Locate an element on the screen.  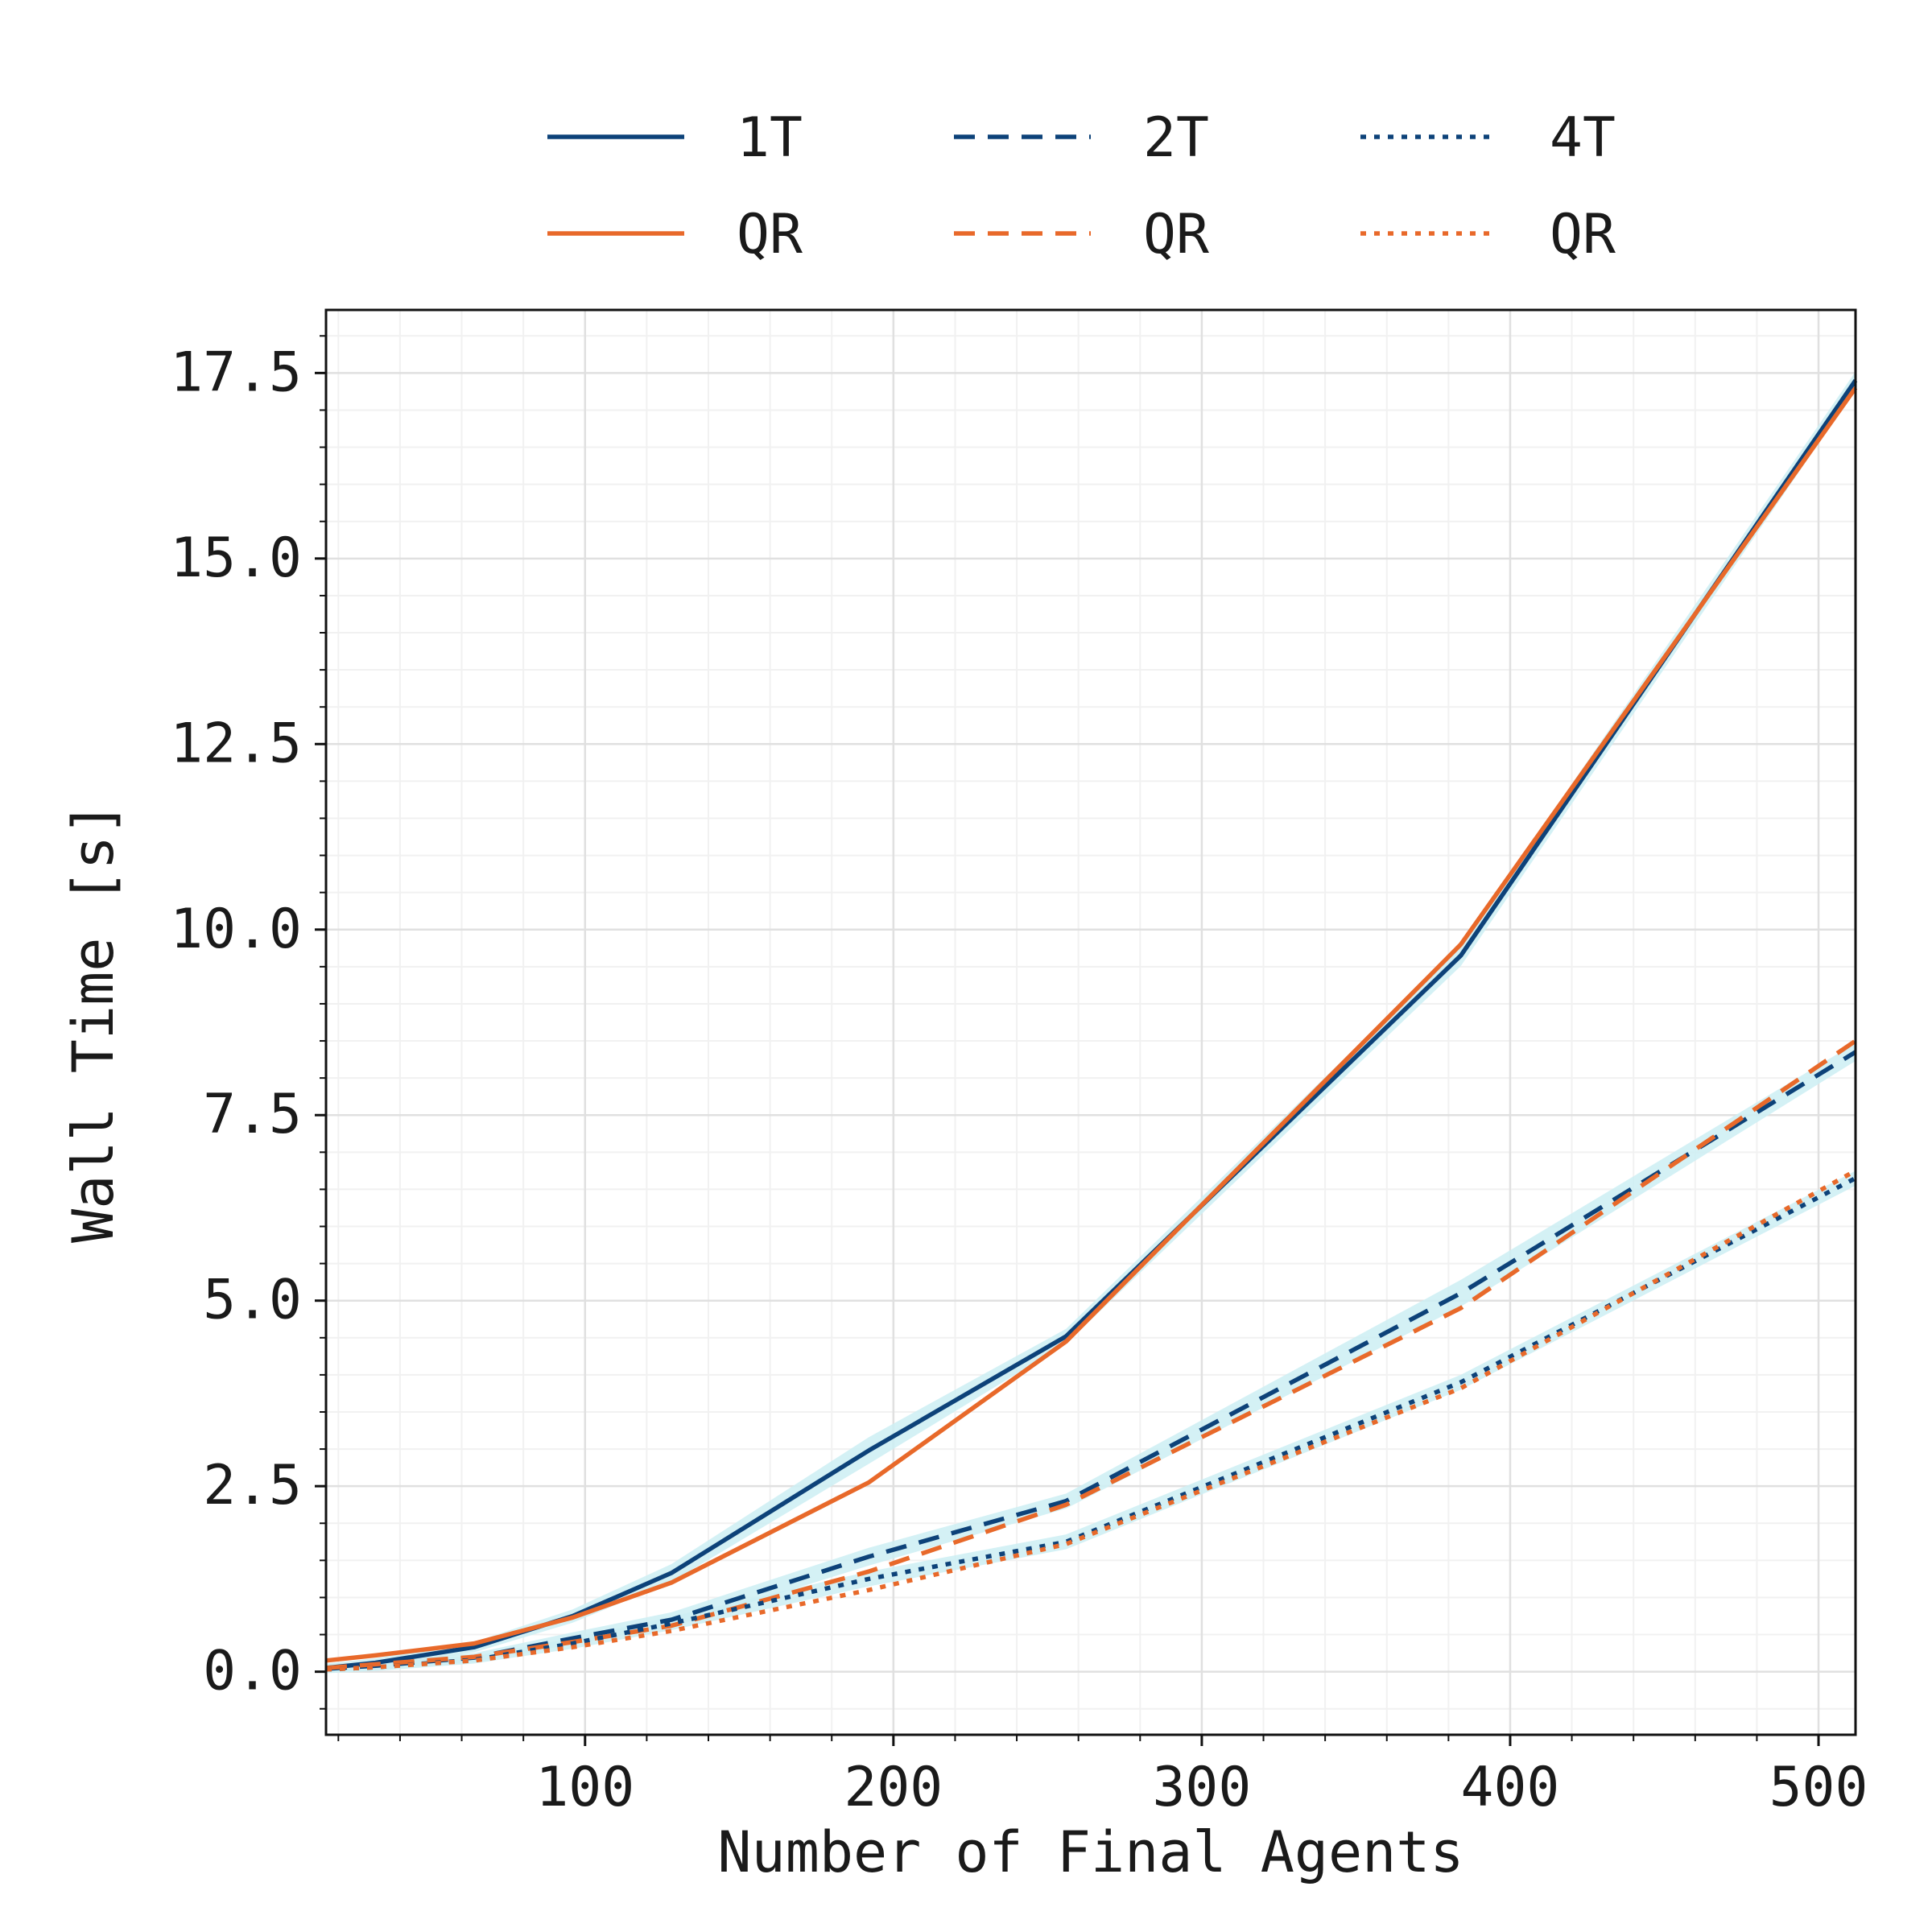
x-tick-label: 500 is located at coordinates (1818, 1787).